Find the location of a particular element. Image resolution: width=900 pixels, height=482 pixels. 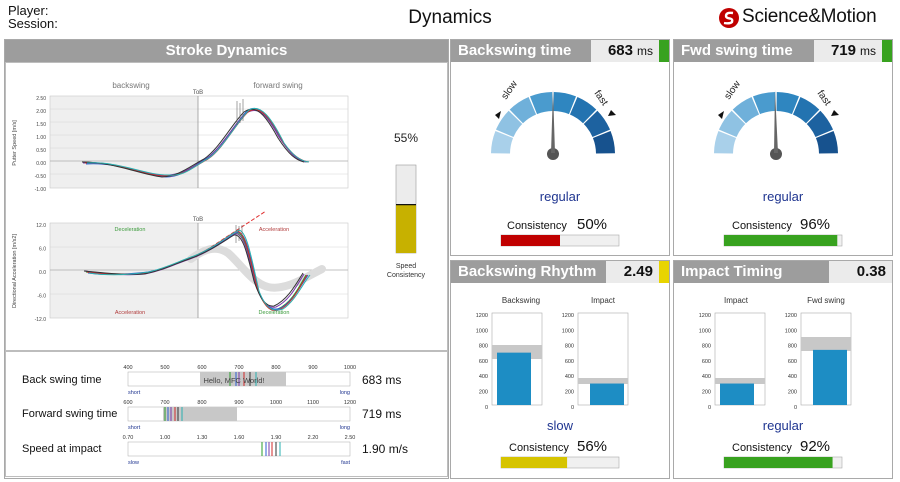

forward-short-label: short is located at coordinates (134, 428).